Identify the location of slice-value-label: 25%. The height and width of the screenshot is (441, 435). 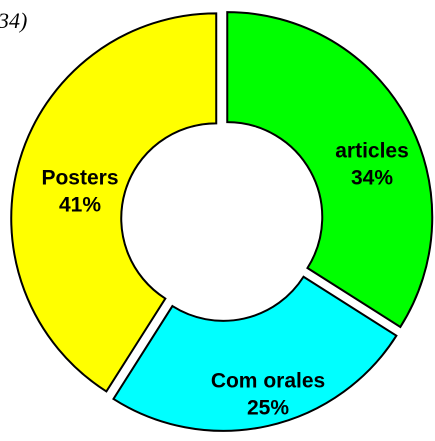
(268, 408).